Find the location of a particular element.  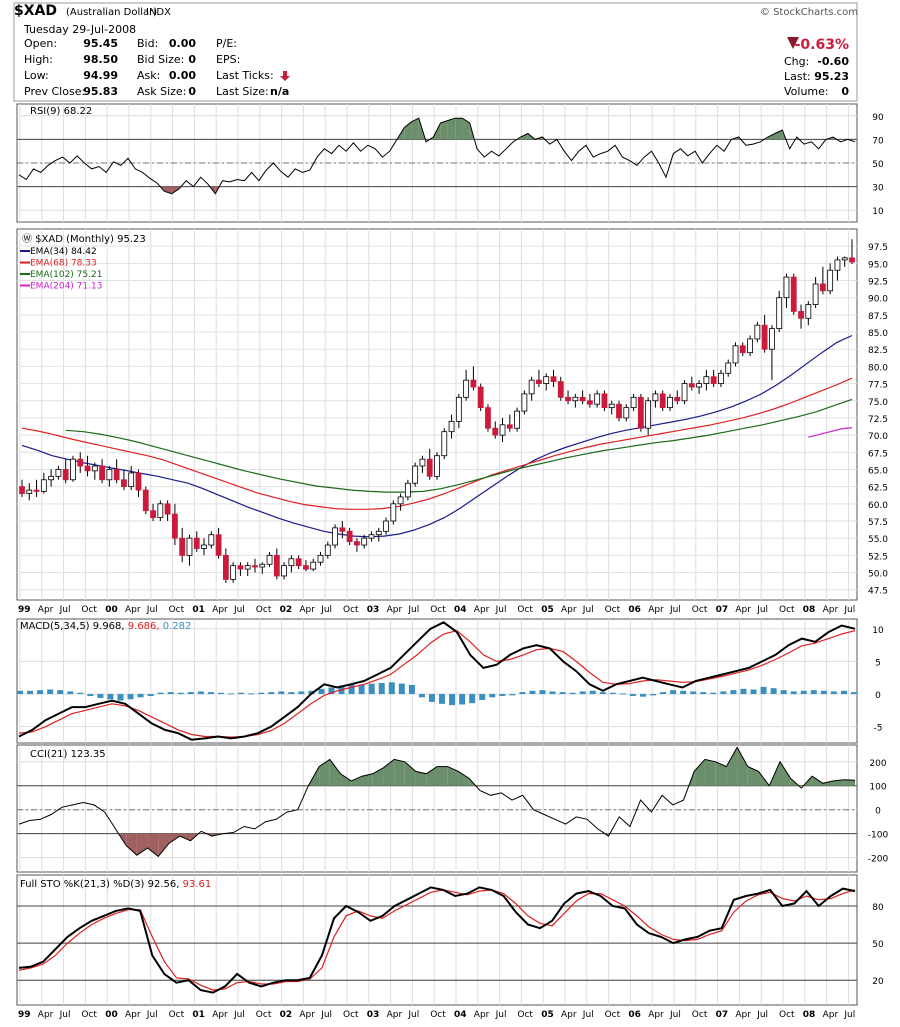

rsi-panel: 90 70 50 30 10 RSI(9) 68.22 is located at coordinates (450, 163).